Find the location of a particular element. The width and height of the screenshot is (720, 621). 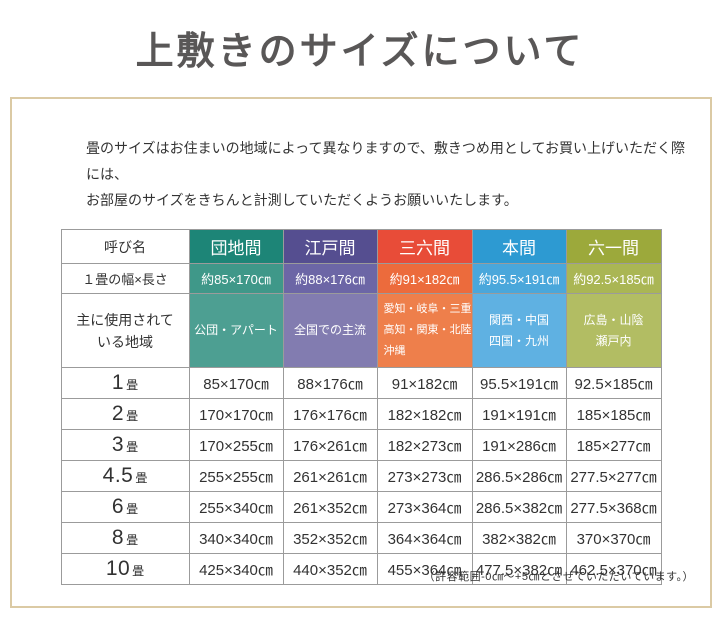

mat-dimension-value: 約92.5×185㎝ is located at coordinates (613, 278).